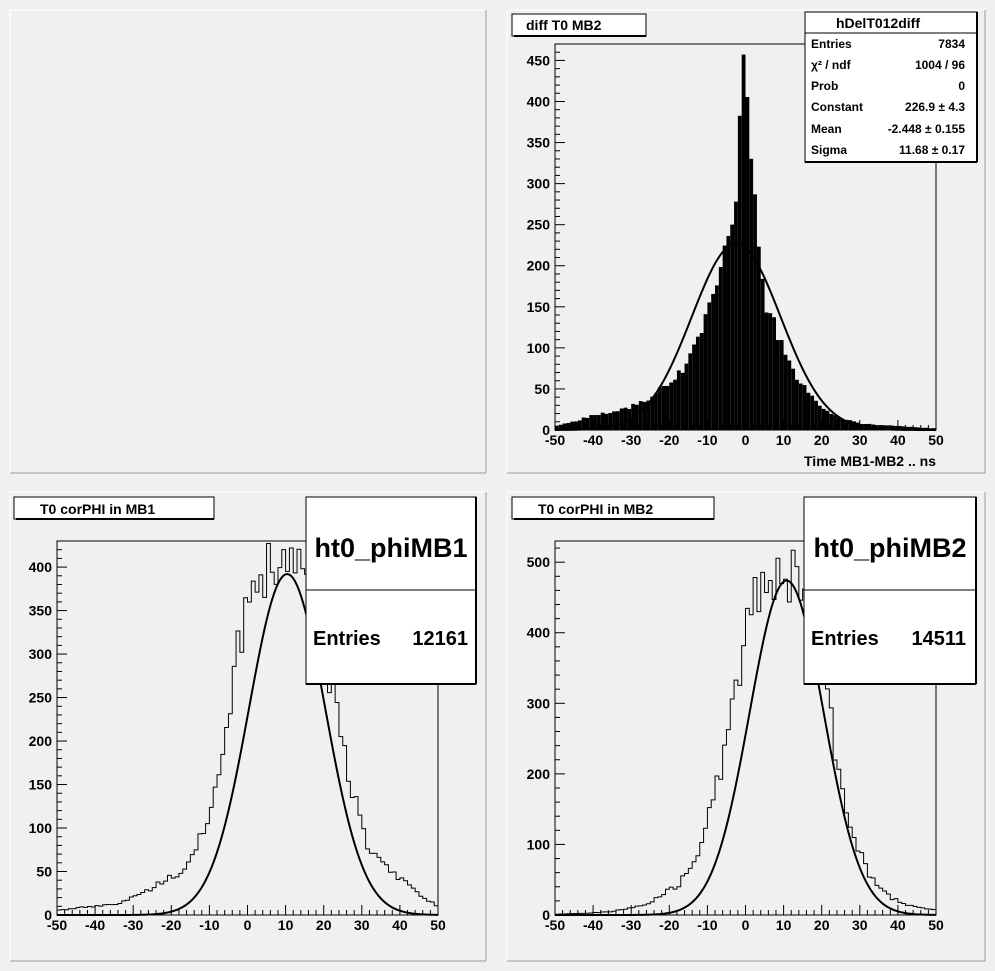  I want to click on y-tick-label: 400, so click(539, 101).